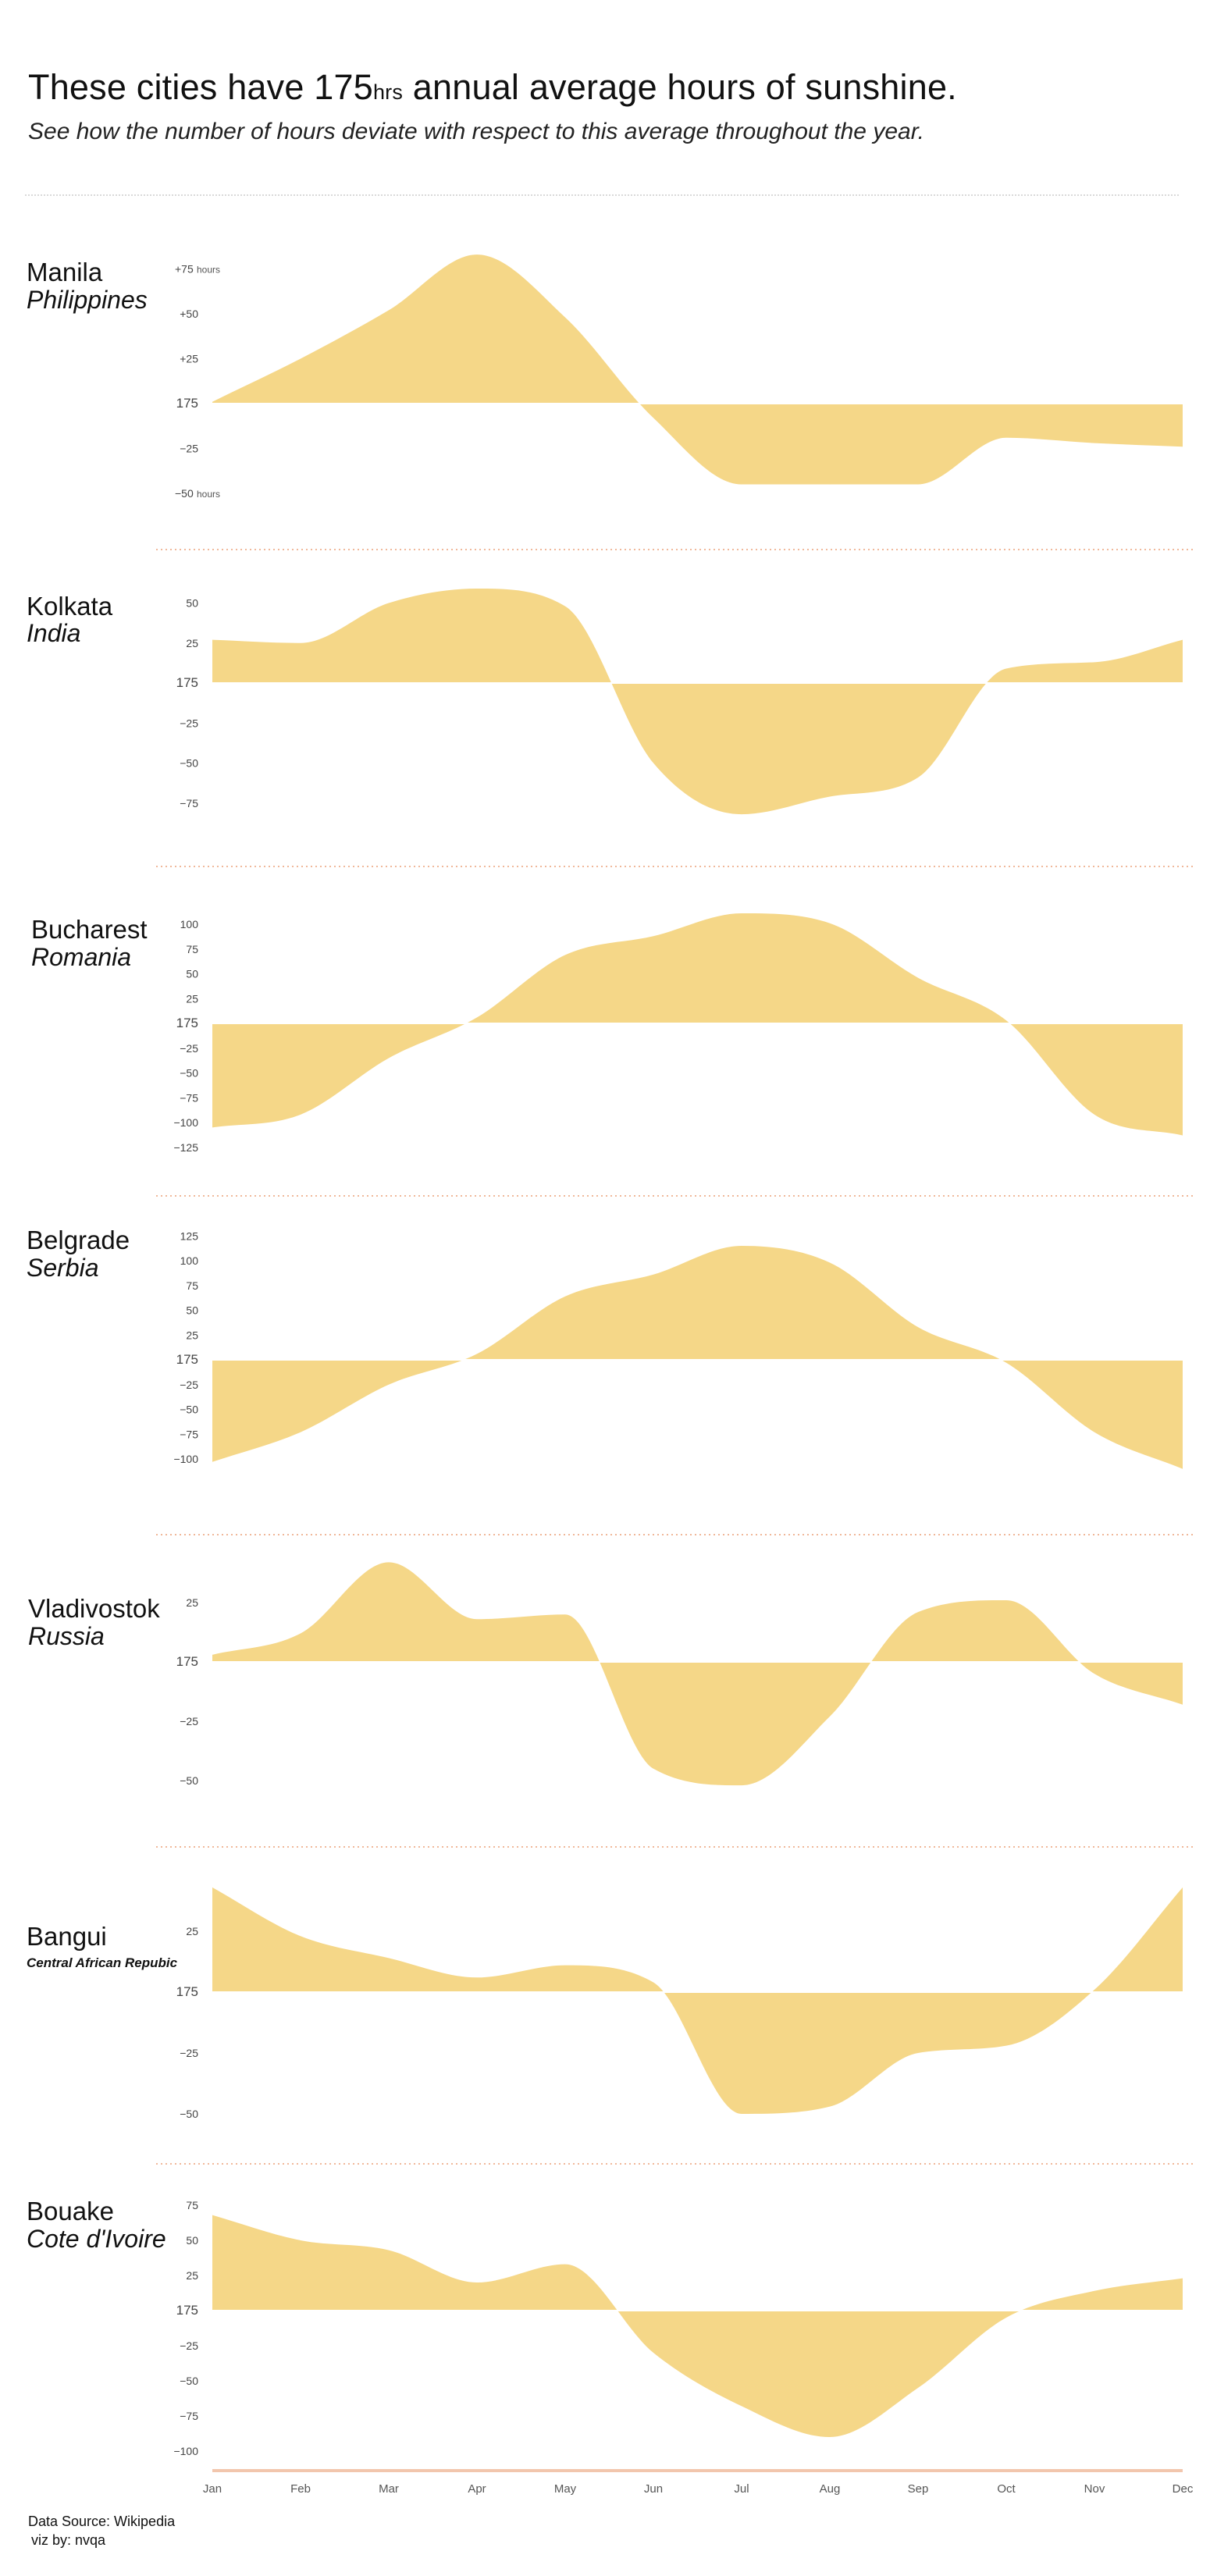  Describe the element at coordinates (830, 2489) in the screenshot. I see `x-tick-label: Aug` at that location.